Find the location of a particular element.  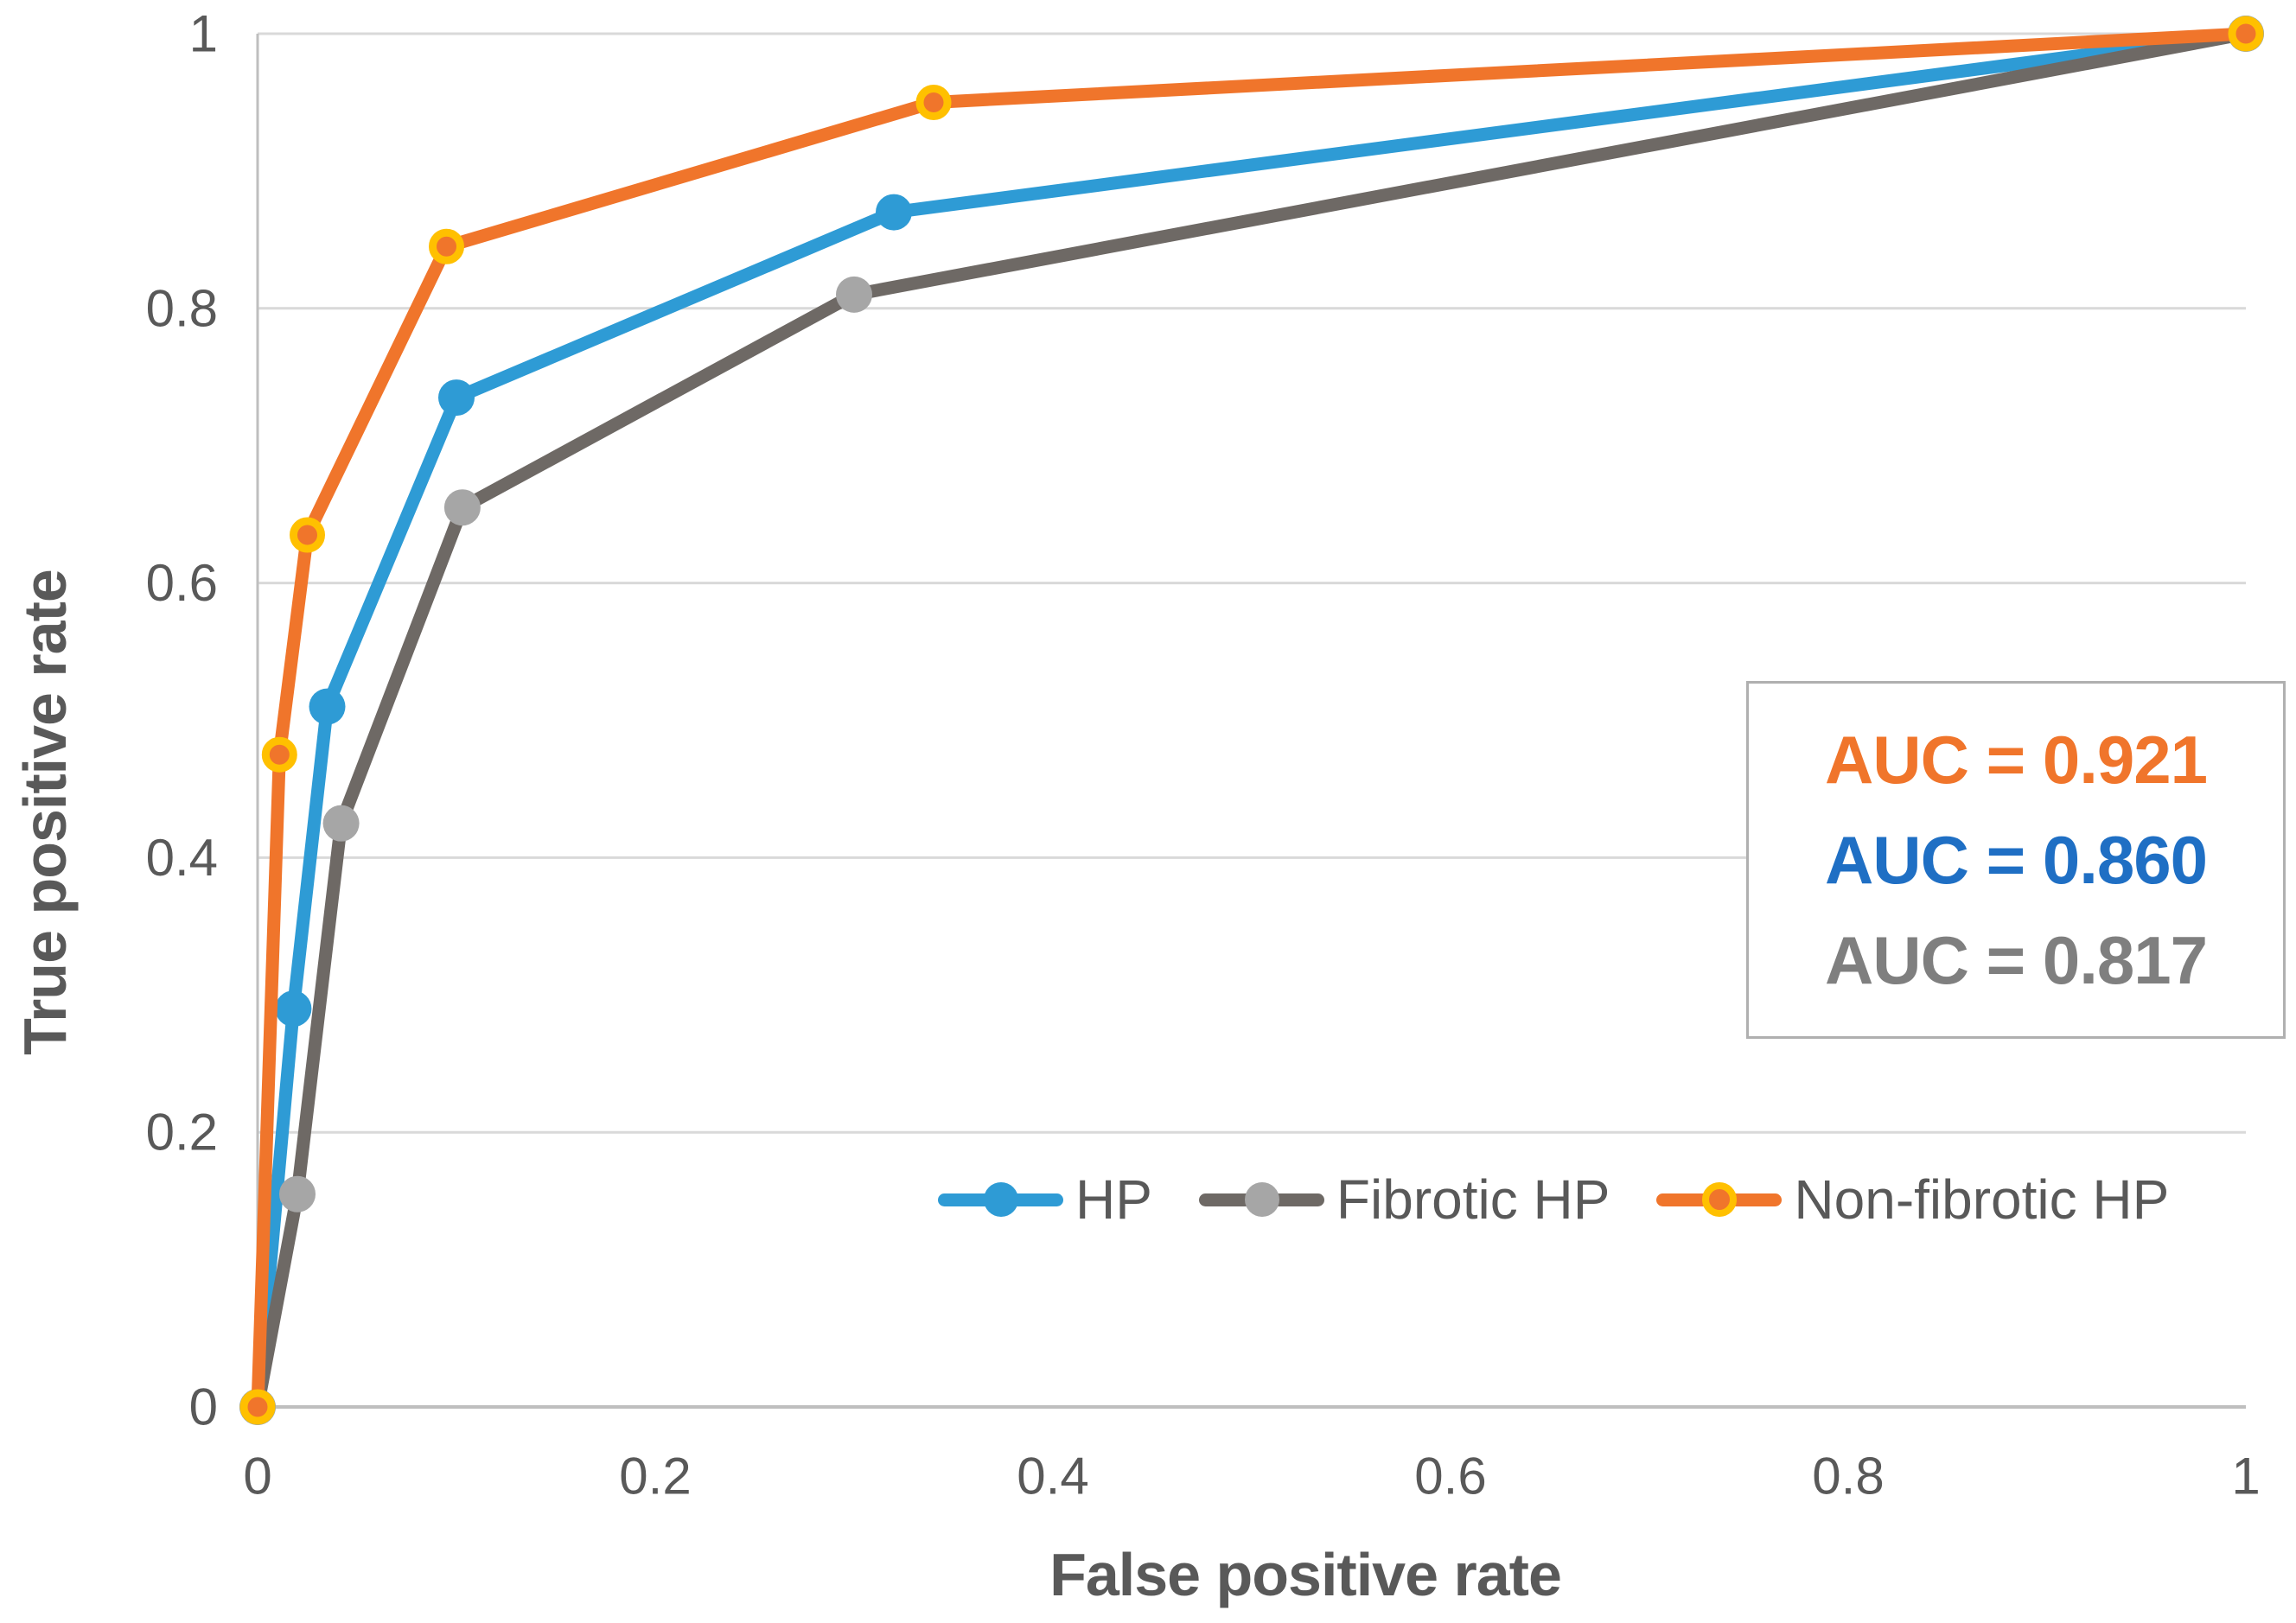

y-tick-label: 0.4 is located at coordinates (182, 858).